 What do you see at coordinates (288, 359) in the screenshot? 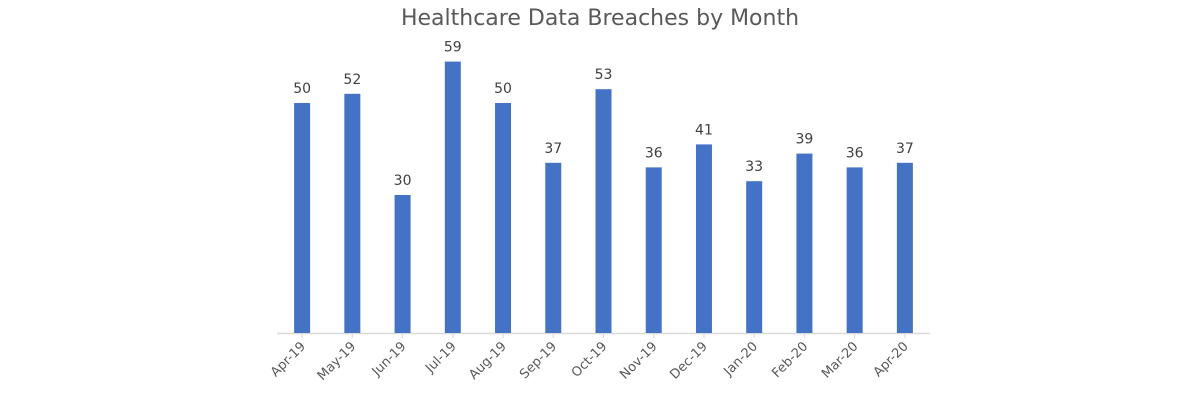
I see `x-tick-label: Apr-19` at bounding box center [288, 359].